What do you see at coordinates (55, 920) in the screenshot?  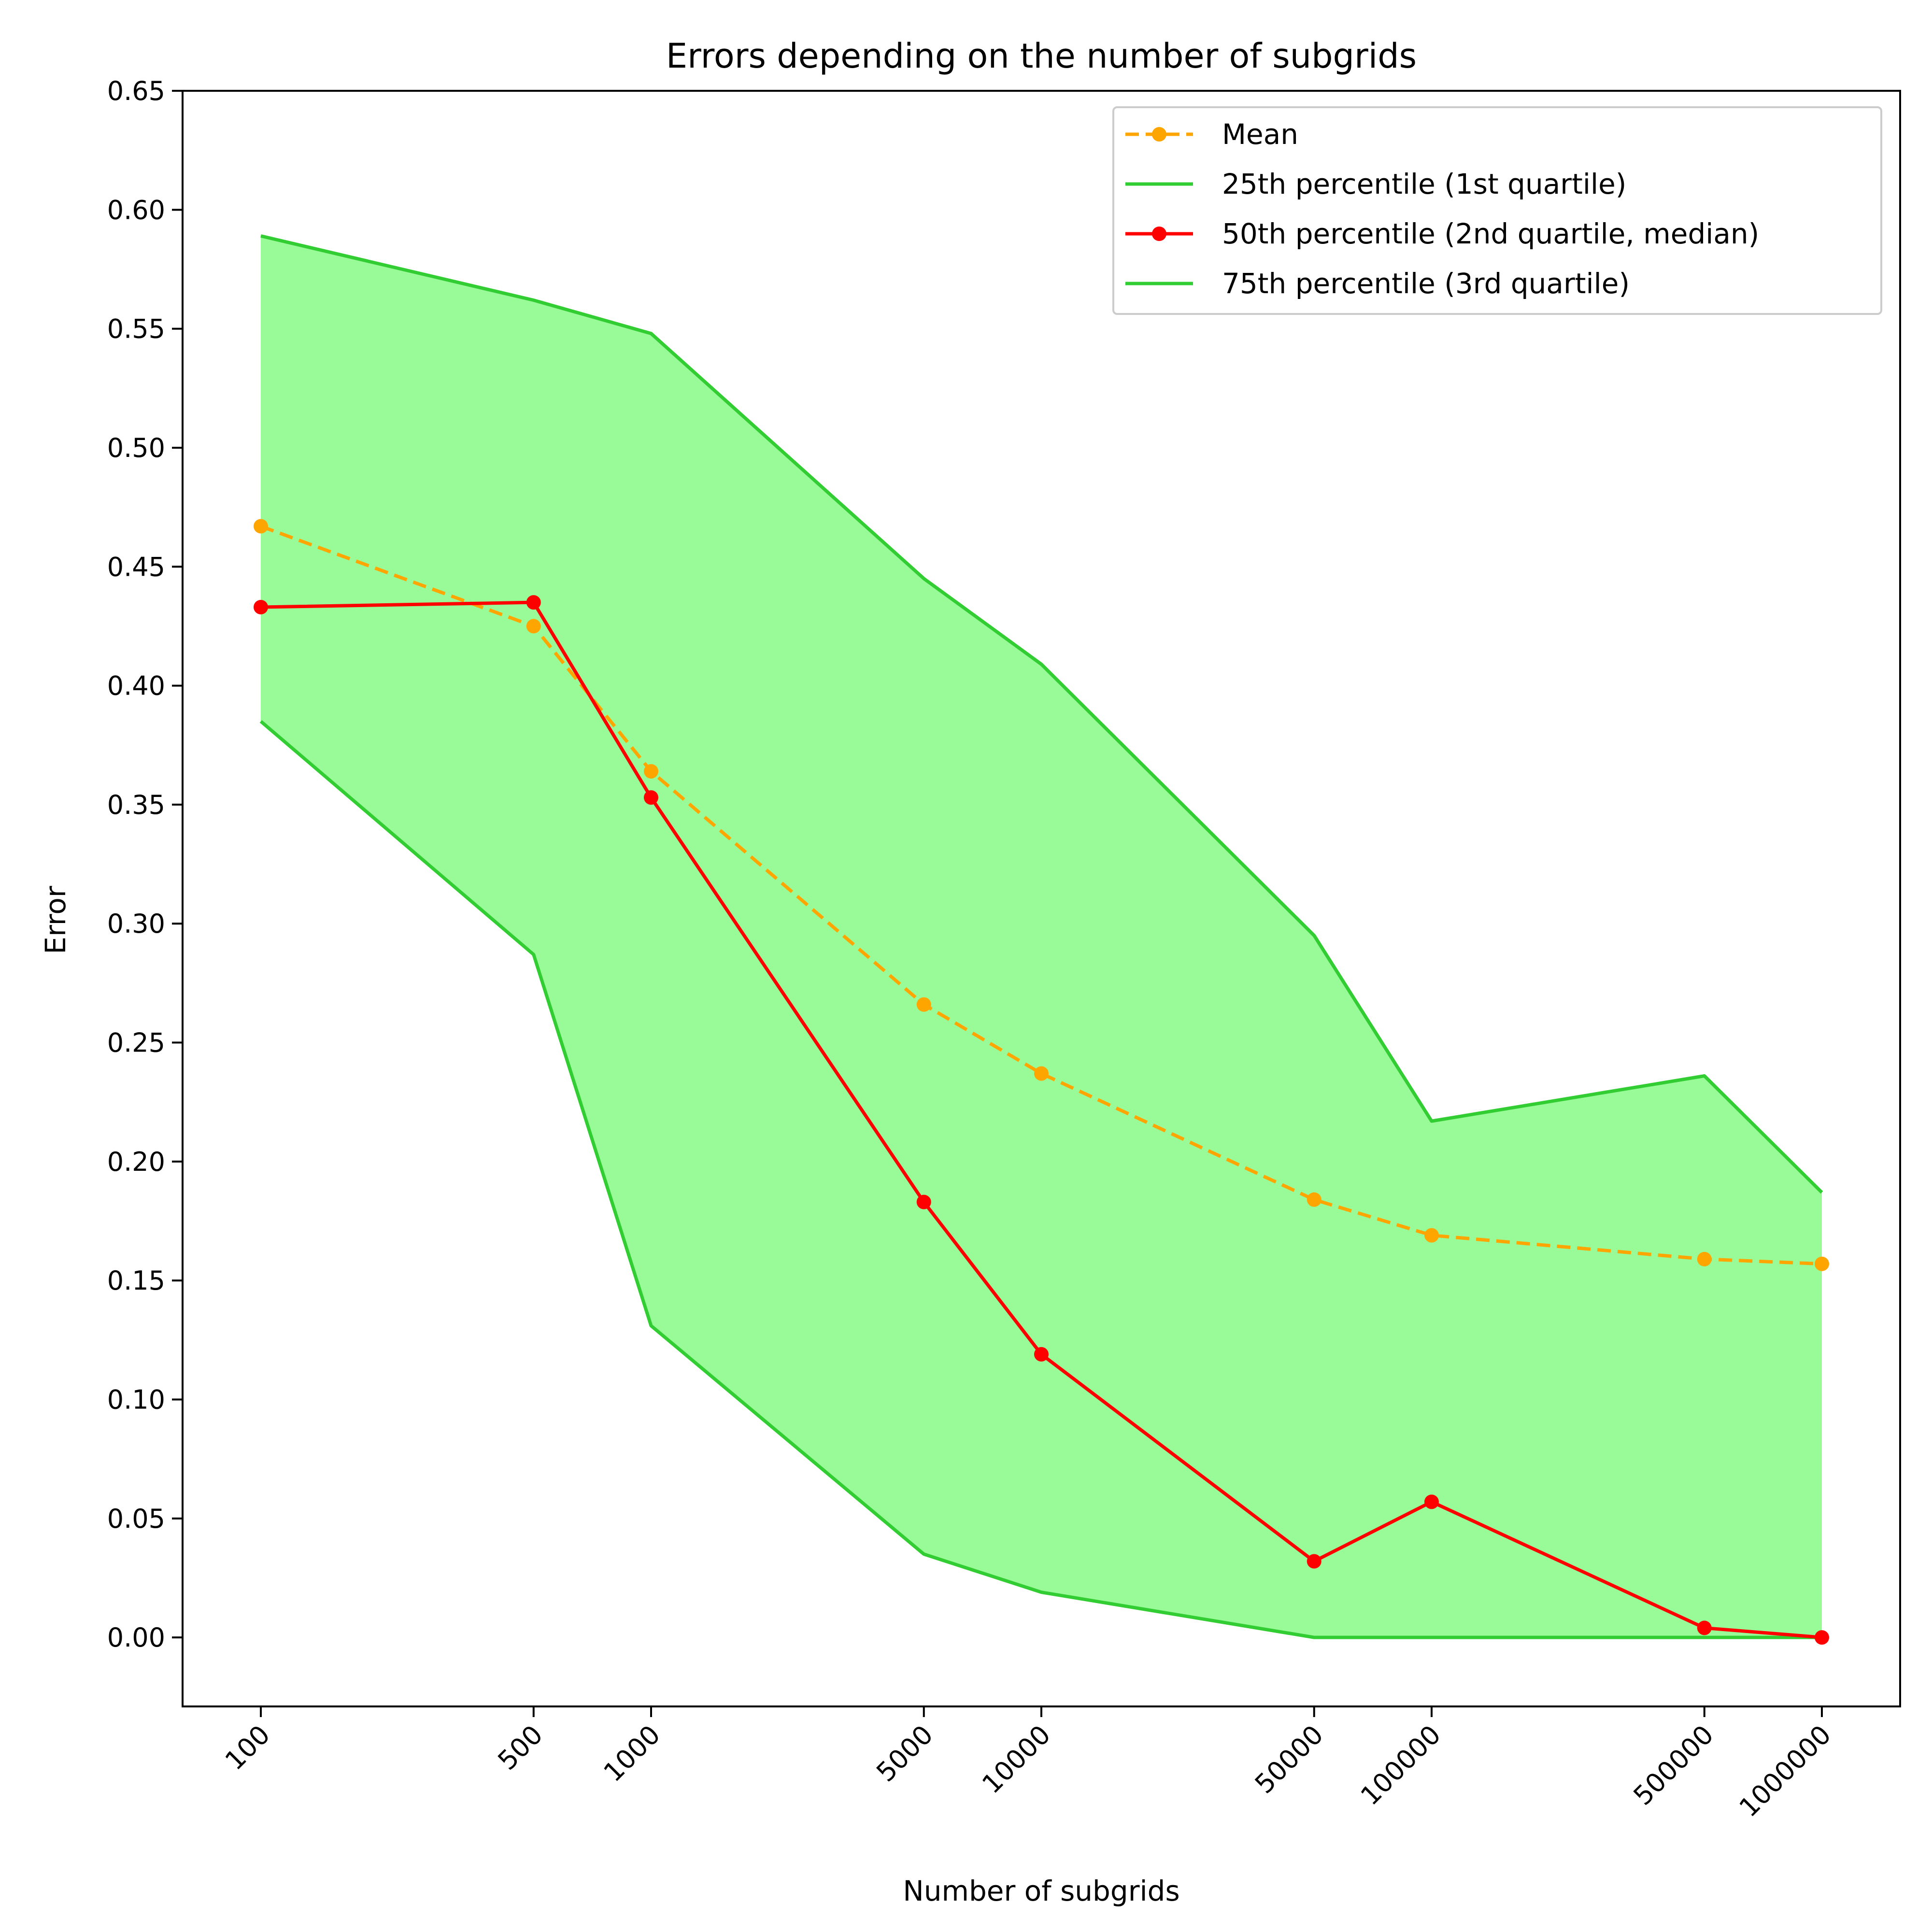 I see `y-axis-label: Error` at bounding box center [55, 920].